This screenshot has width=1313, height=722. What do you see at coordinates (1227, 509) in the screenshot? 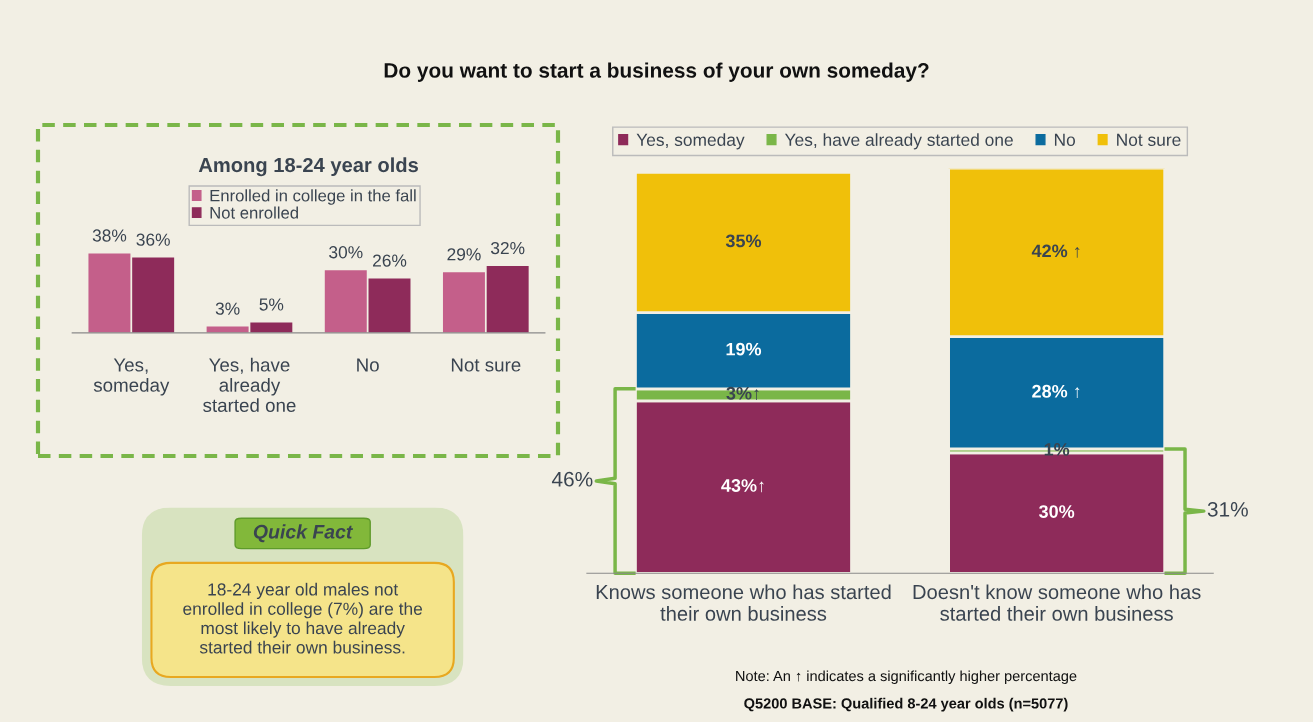
I see `annotation: 31%` at bounding box center [1227, 509].